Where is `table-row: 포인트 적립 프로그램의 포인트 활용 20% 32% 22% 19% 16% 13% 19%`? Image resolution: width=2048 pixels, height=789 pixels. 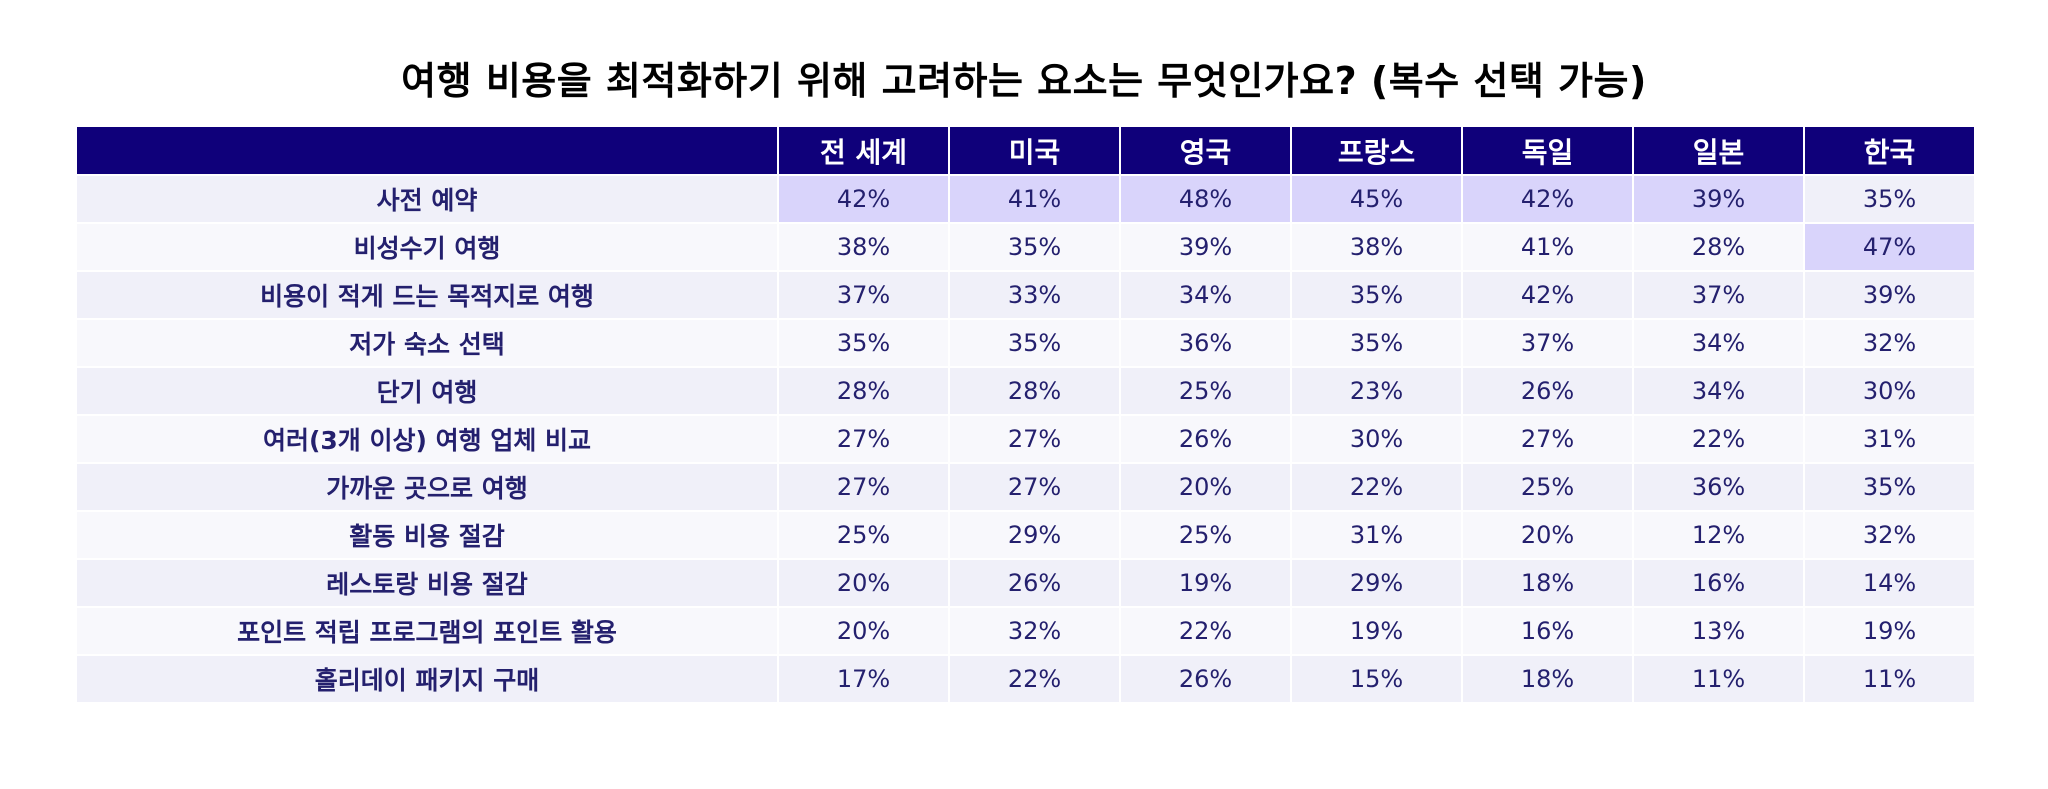
table-row: 포인트 적립 프로그램의 포인트 활용 20% 32% 22% 19% 16% 13% 19% is located at coordinates (1025, 631).